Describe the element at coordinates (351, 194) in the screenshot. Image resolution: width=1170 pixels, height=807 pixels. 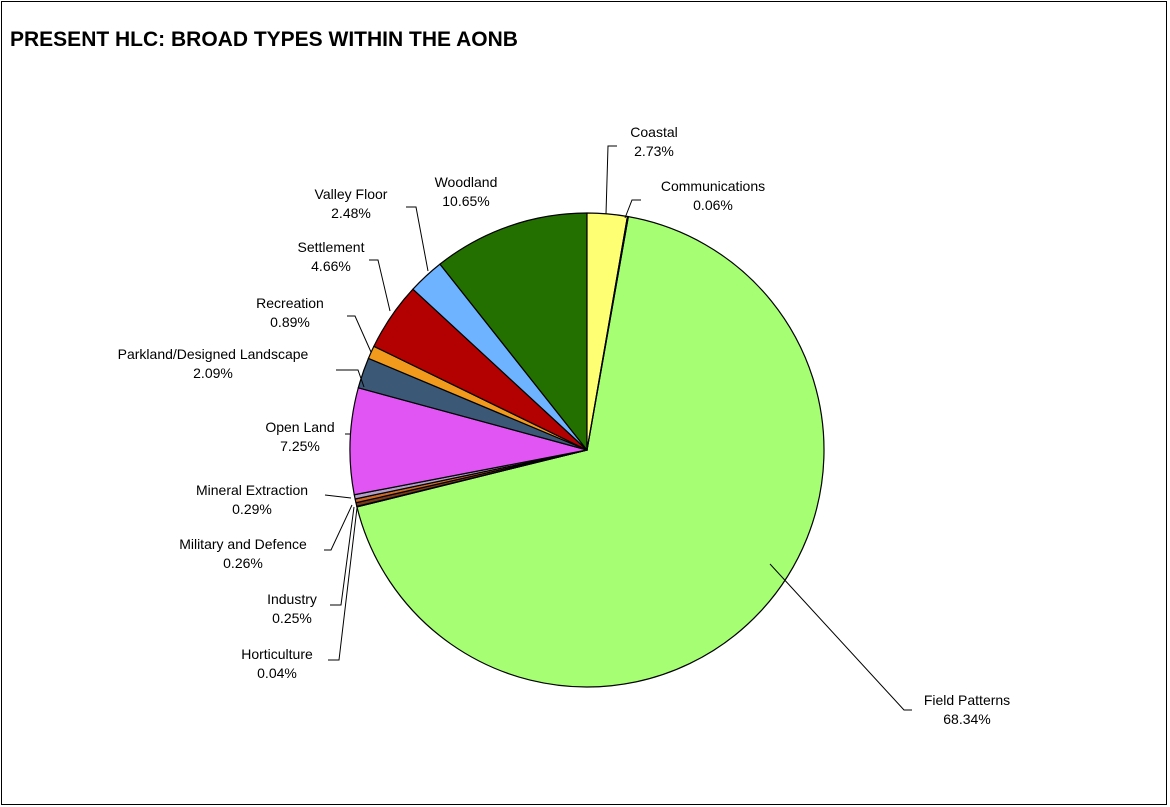
I see `slice-label-valley-floor: Valley Floor` at that location.